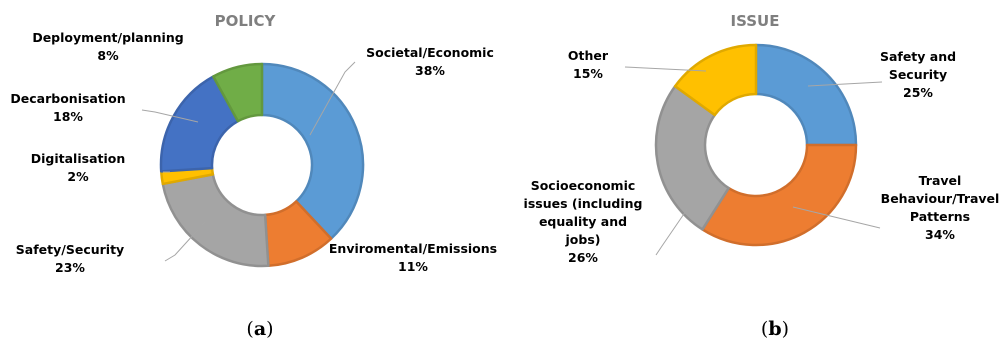 This screenshot has height=347, width=1005. I want to click on slice-label-decarbonisation: Decarbonisation 18%, so click(67, 107).